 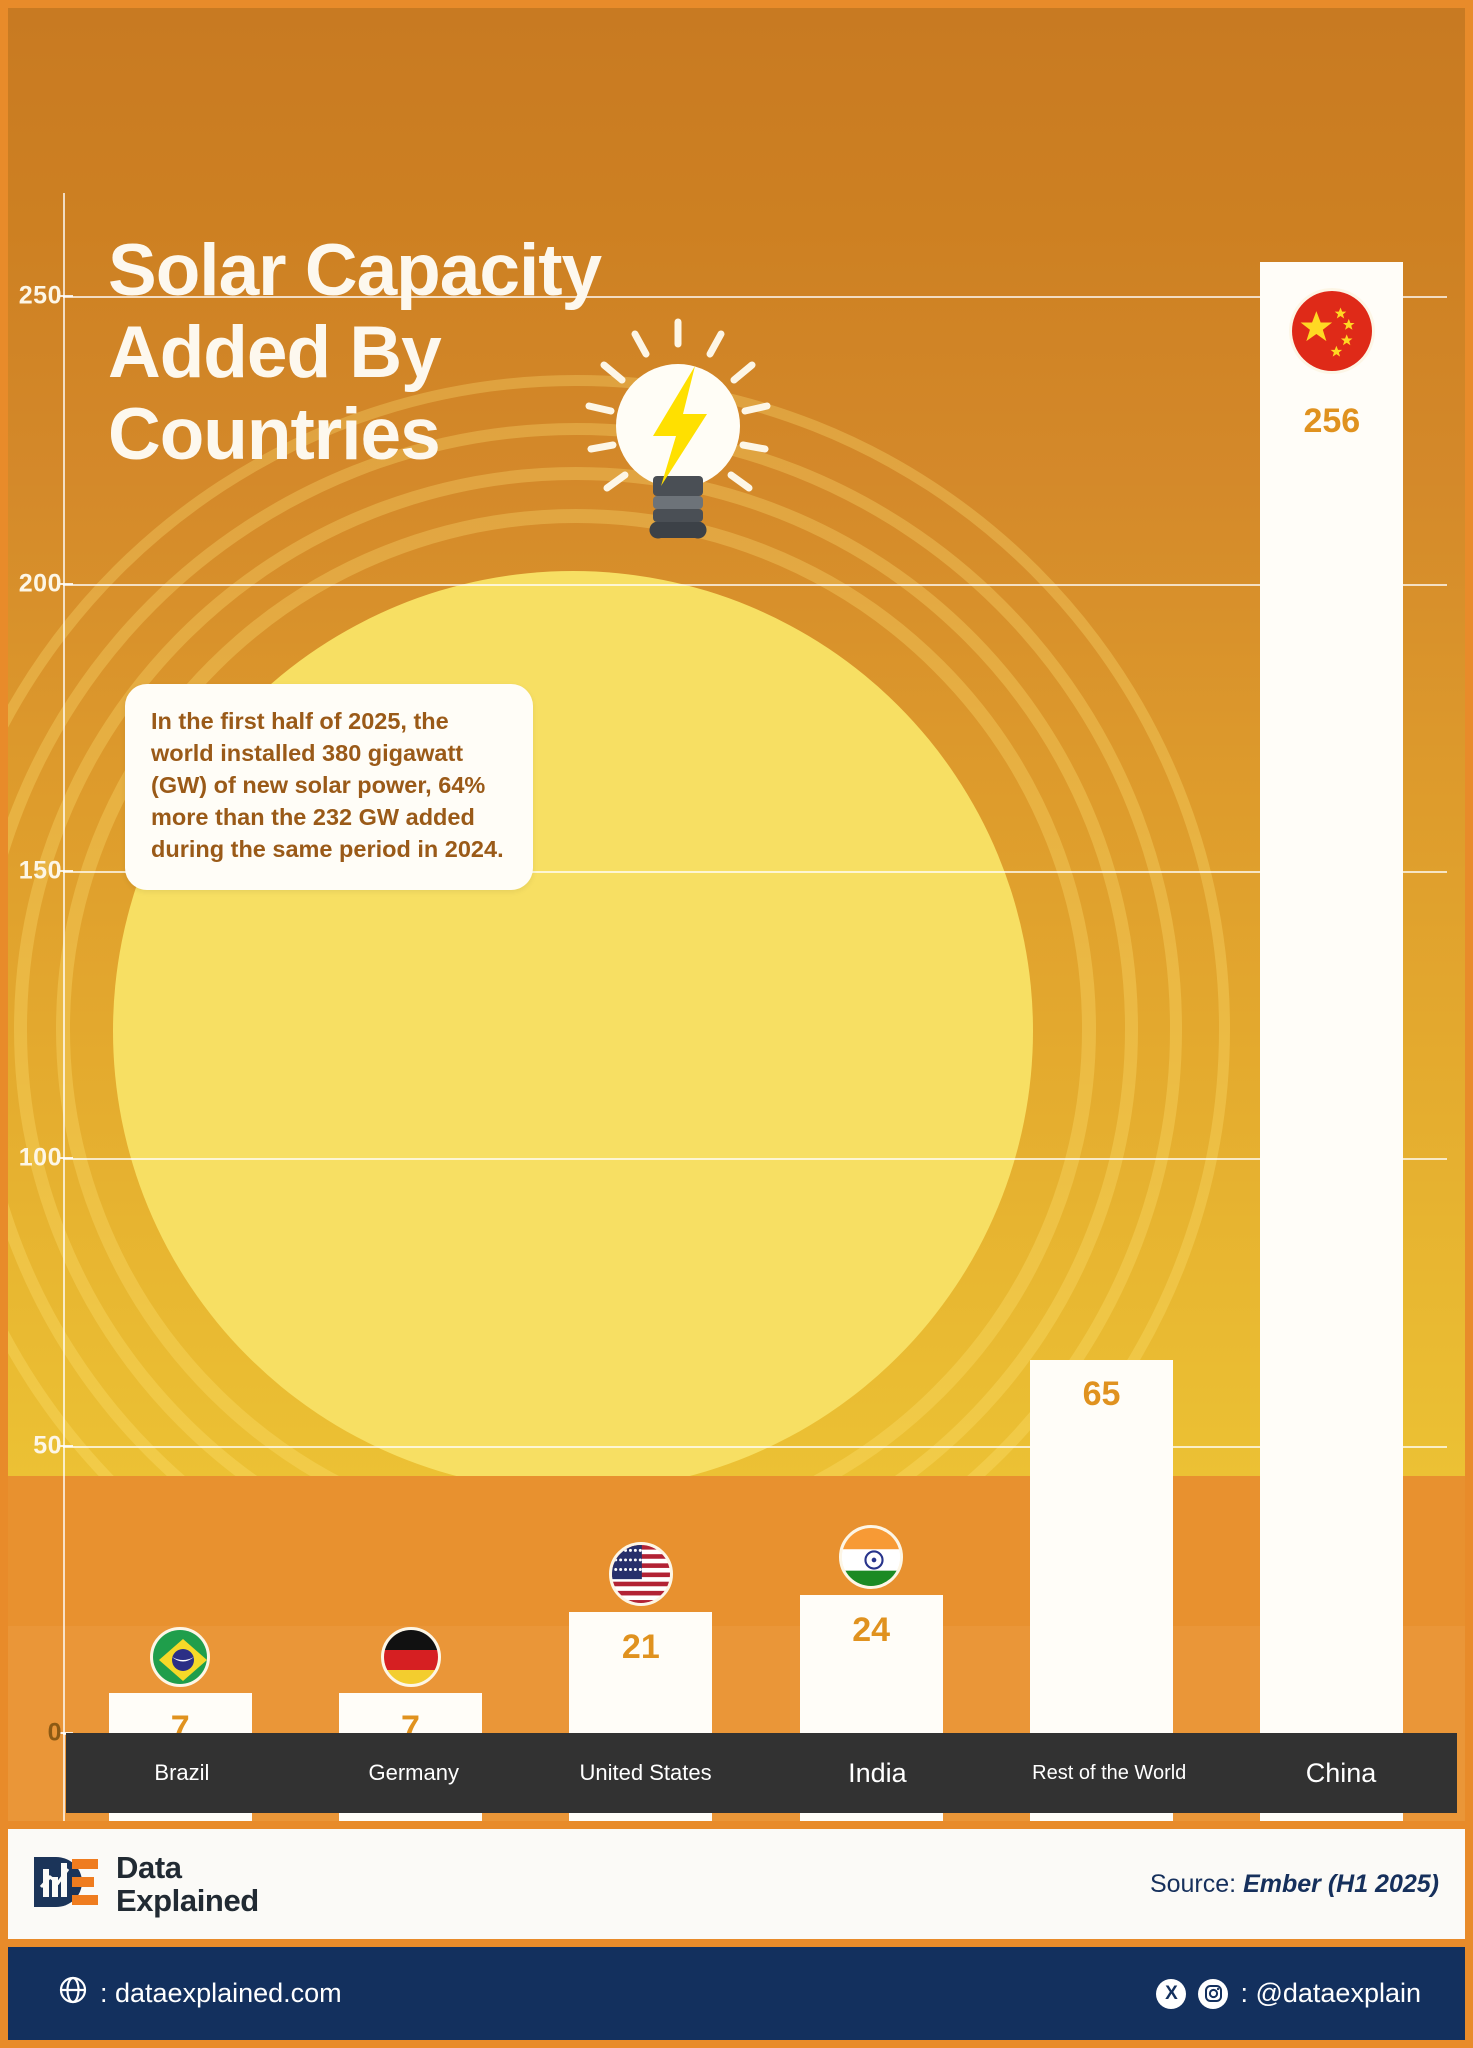 What do you see at coordinates (736, 1884) in the screenshot?
I see `footer-brand-bar: Data Explained Source: Ember (H1 2025)` at bounding box center [736, 1884].